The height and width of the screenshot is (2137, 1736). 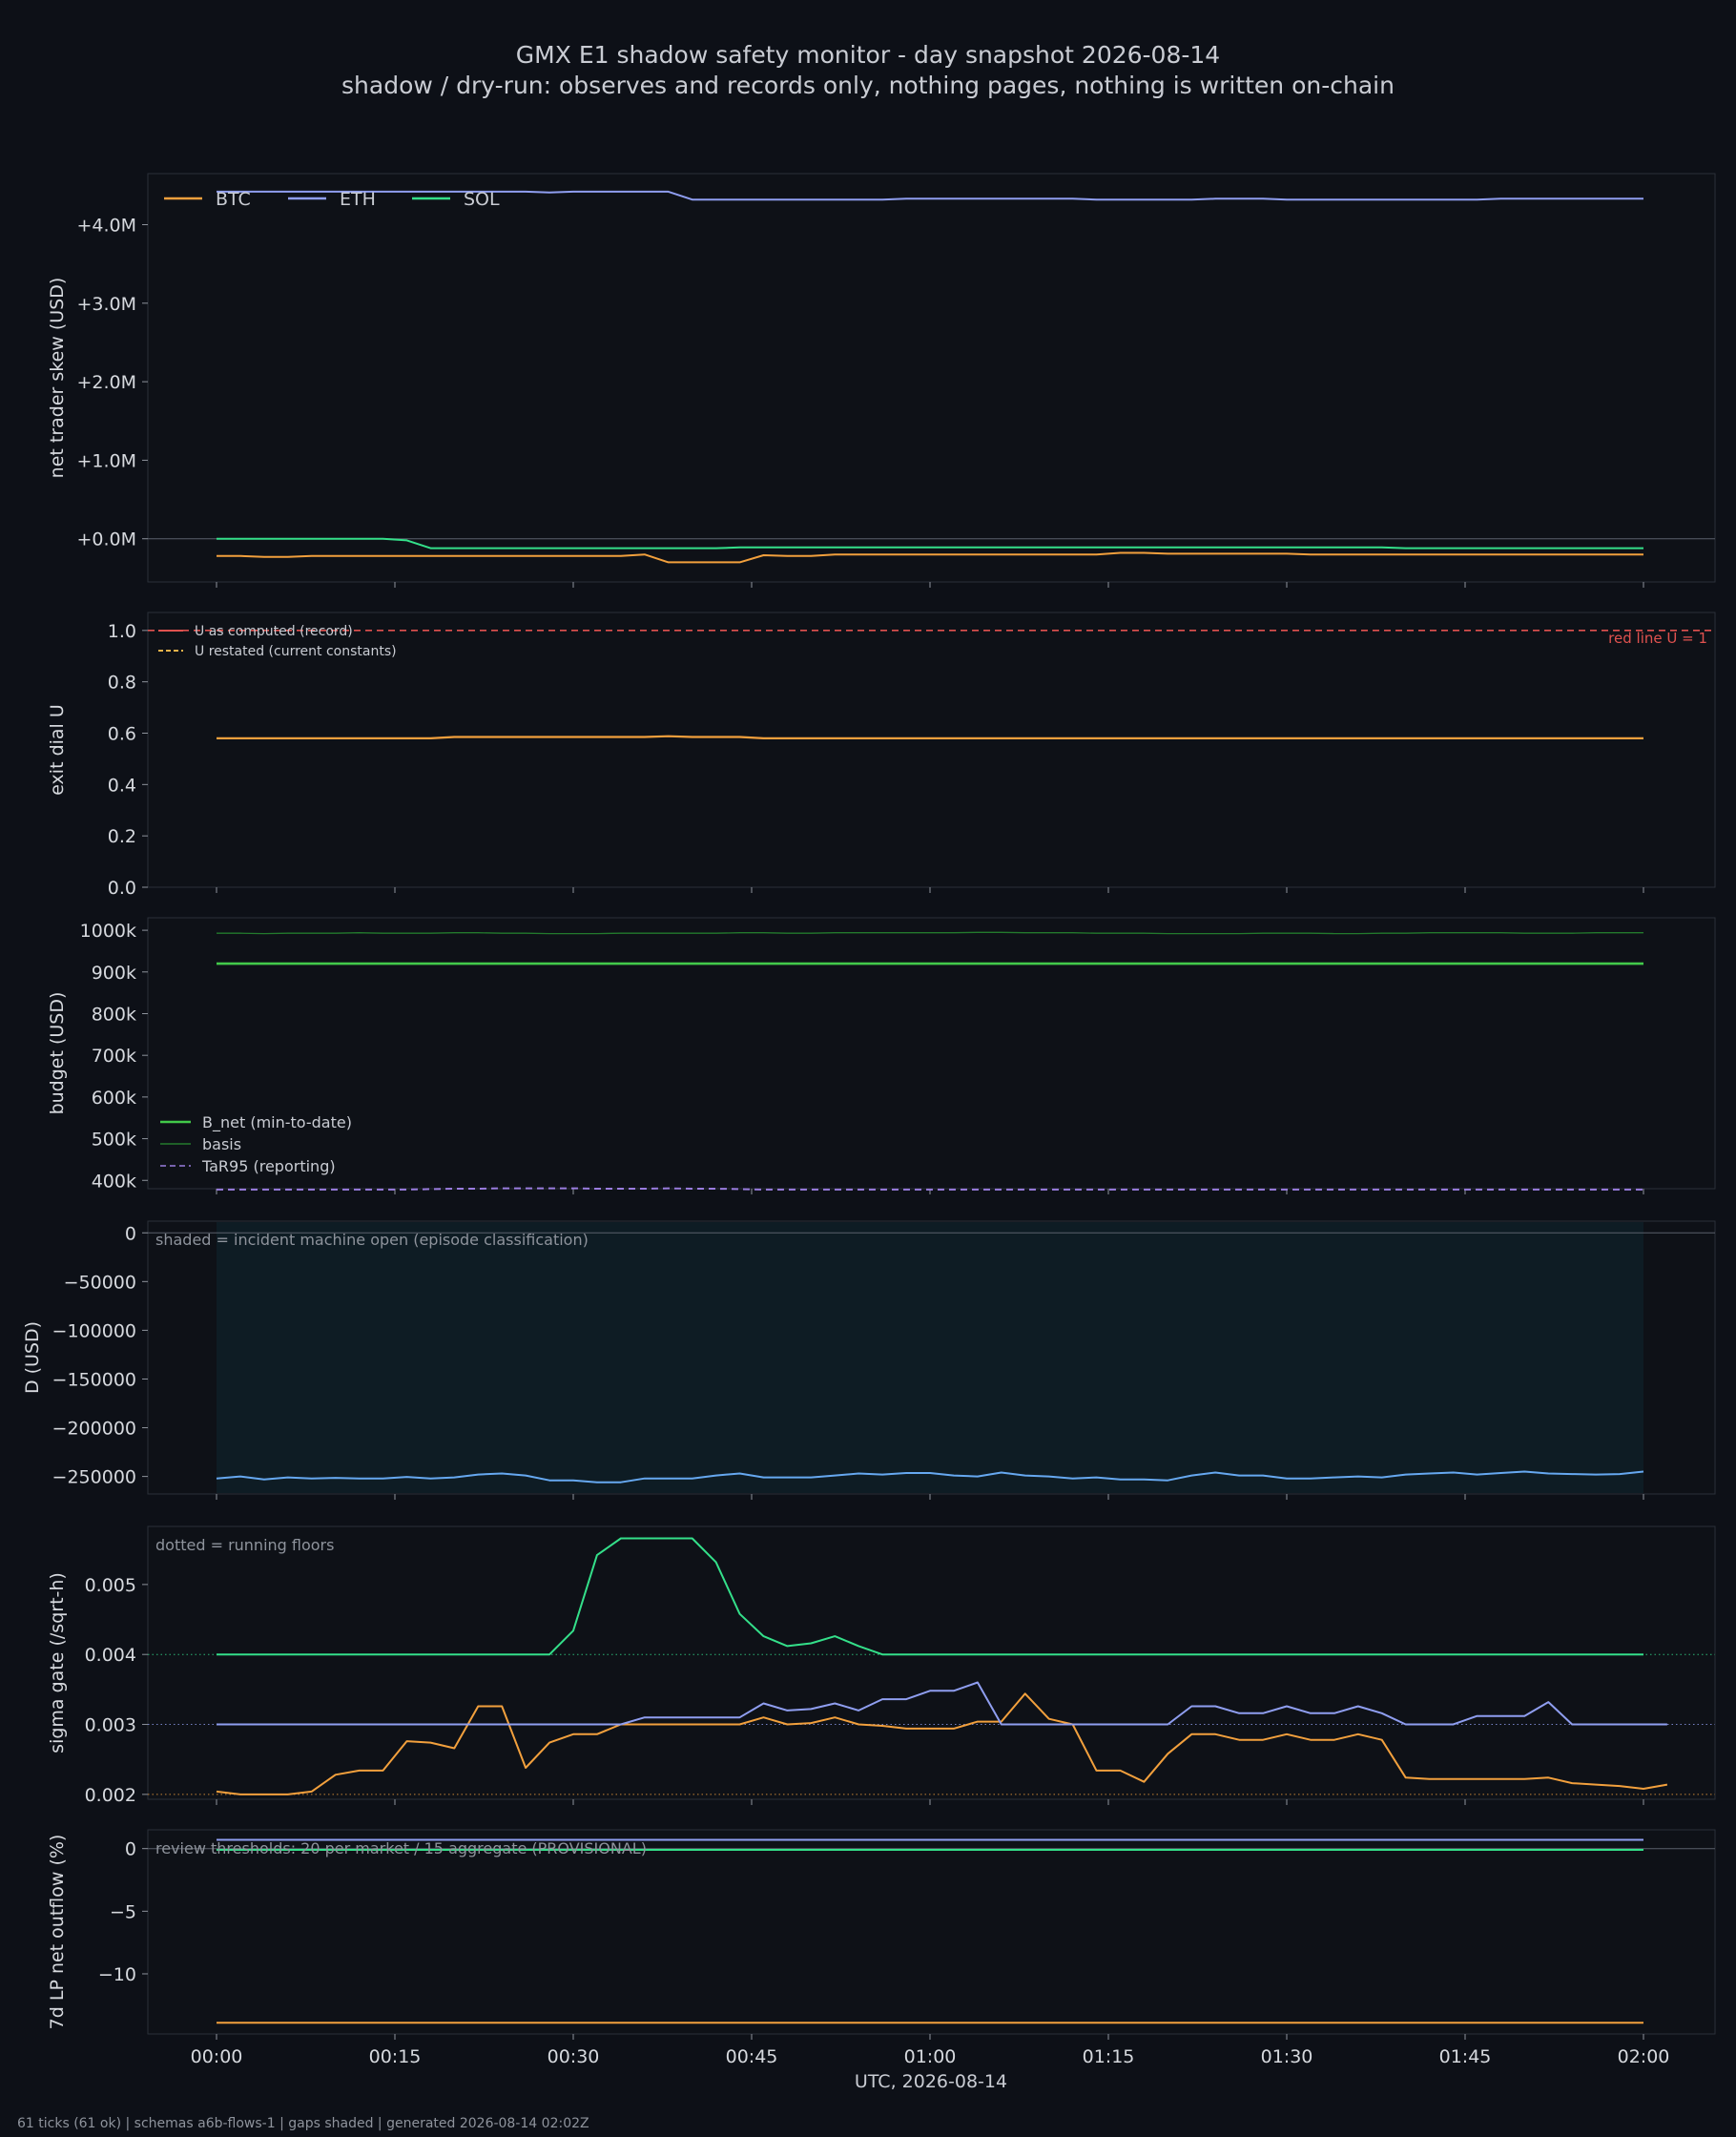 What do you see at coordinates (752, 2056) in the screenshot?
I see `x-tick-label: 00:45` at bounding box center [752, 2056].